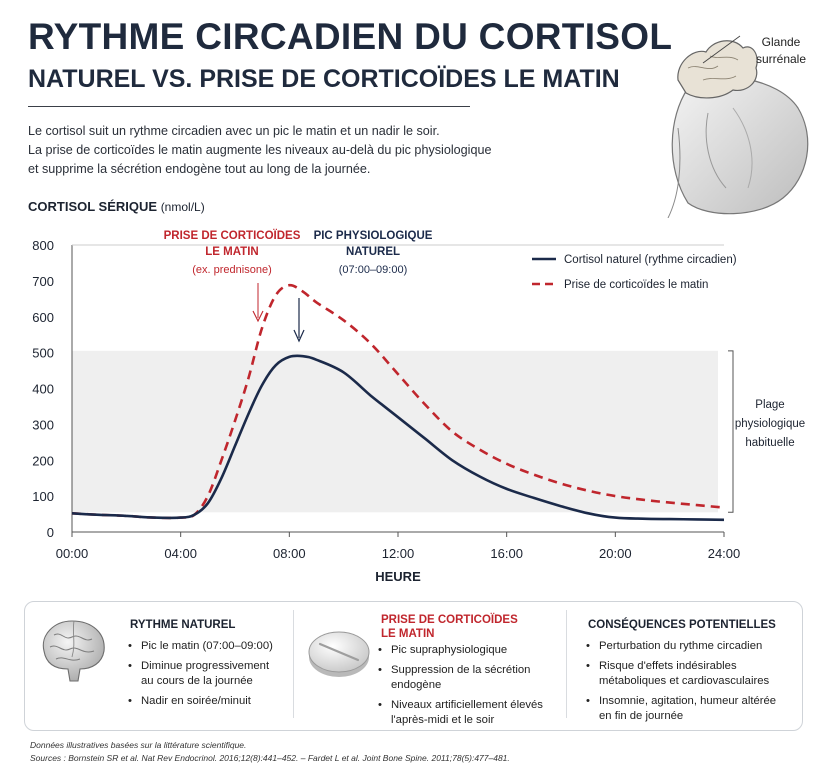 Image resolution: width=833 pixels, height=768 pixels. Describe the element at coordinates (43, 281) in the screenshot. I see `y-tick-label: 700` at that location.